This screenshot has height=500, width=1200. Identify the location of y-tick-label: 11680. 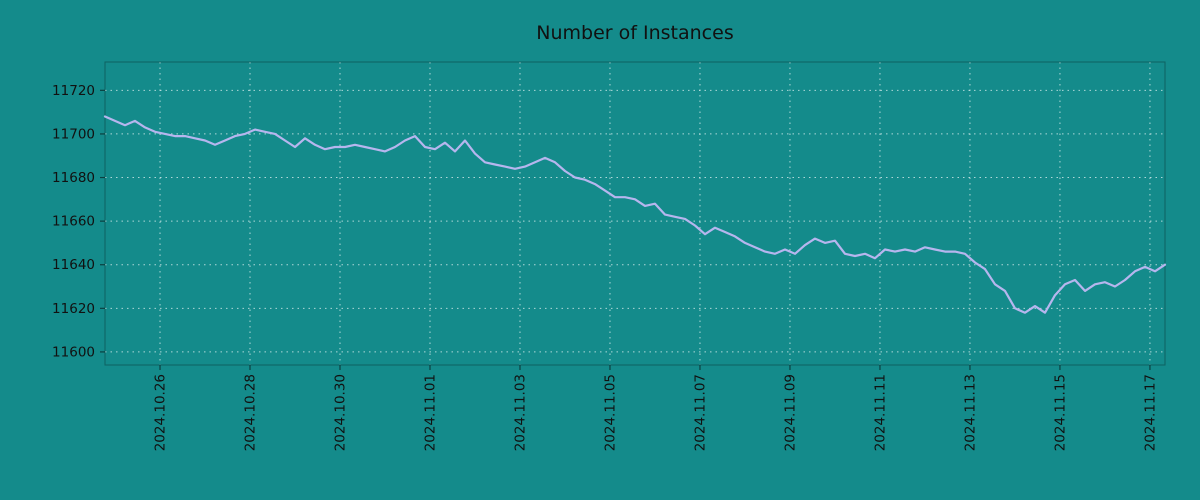
(73, 178).